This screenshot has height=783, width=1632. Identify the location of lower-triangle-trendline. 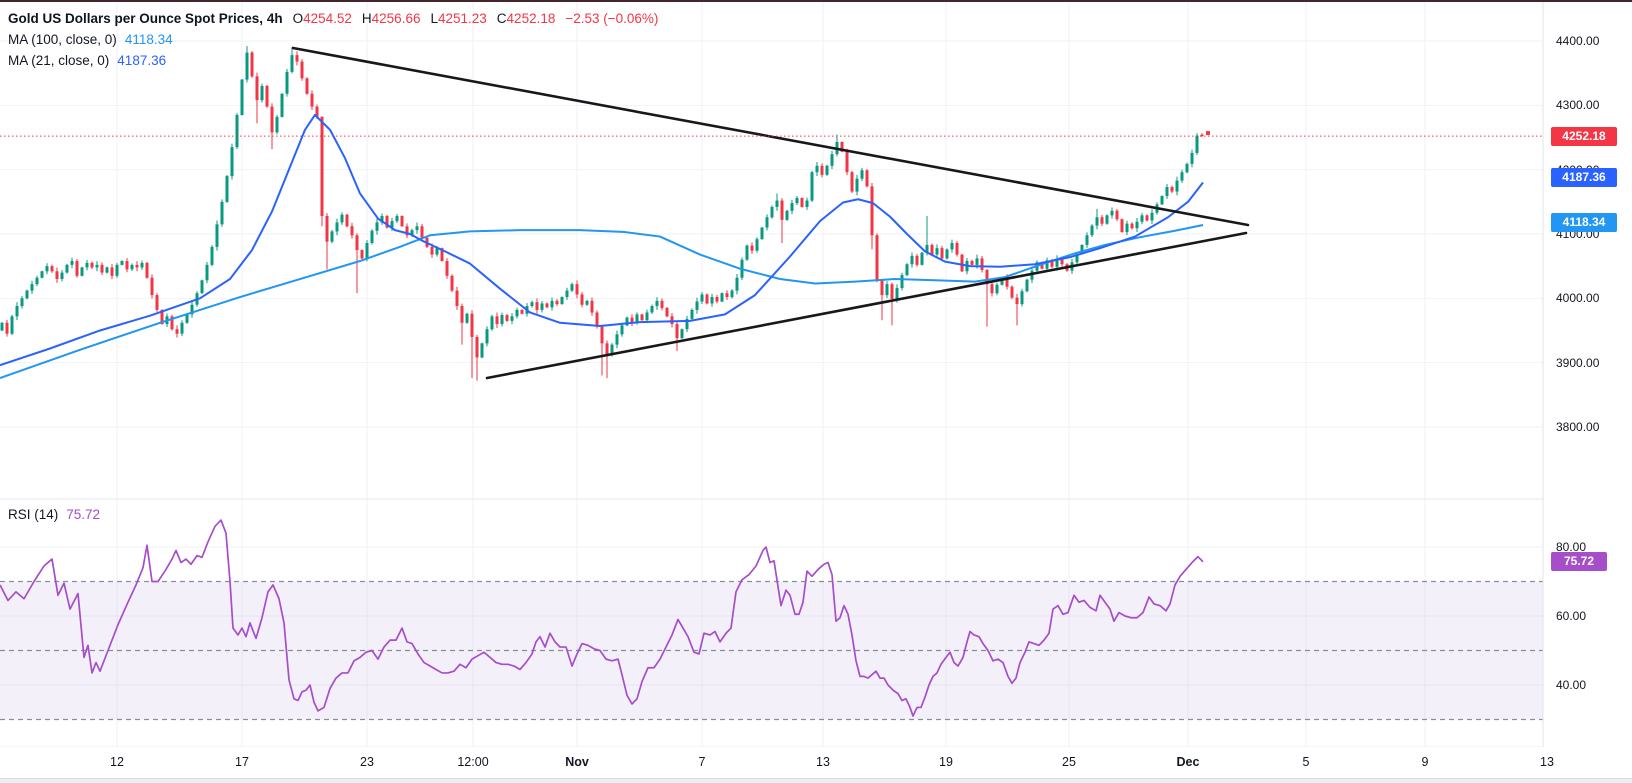
(866, 305).